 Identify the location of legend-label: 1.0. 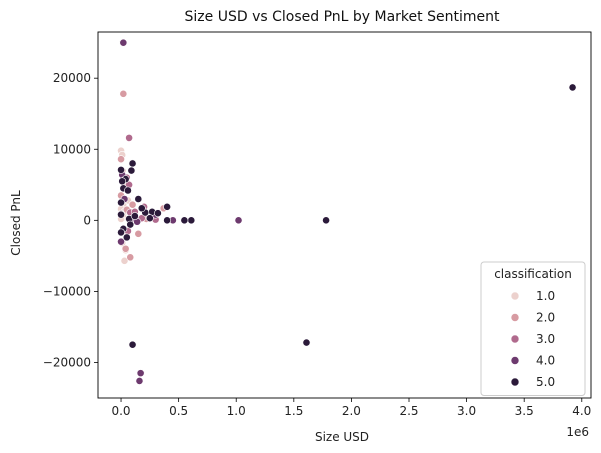
(545, 296).